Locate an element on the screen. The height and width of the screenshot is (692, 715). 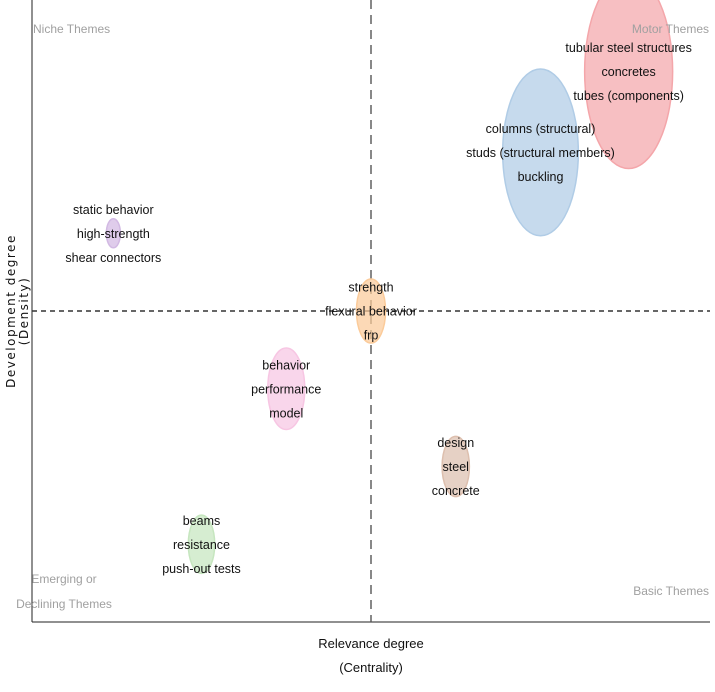
cluster-4-term-2: flexural behavior is located at coordinates (371, 312).